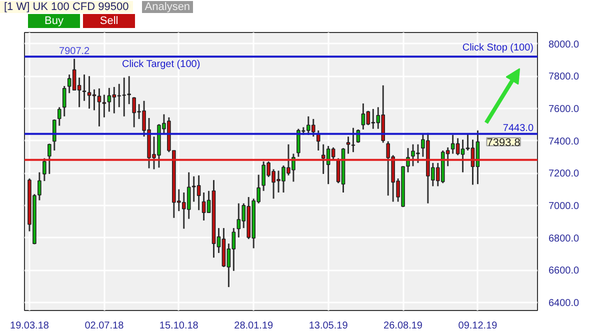  What do you see at coordinates (564, 142) in the screenshot?
I see `y-tick-label: 7400.0` at bounding box center [564, 142].